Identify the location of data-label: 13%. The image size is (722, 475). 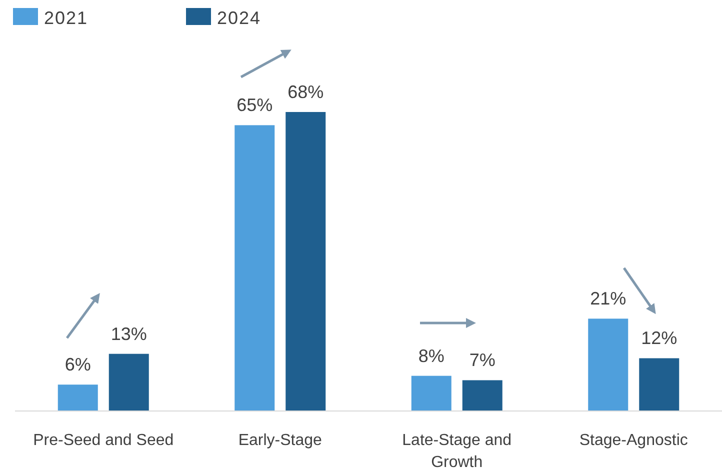
(128, 334).